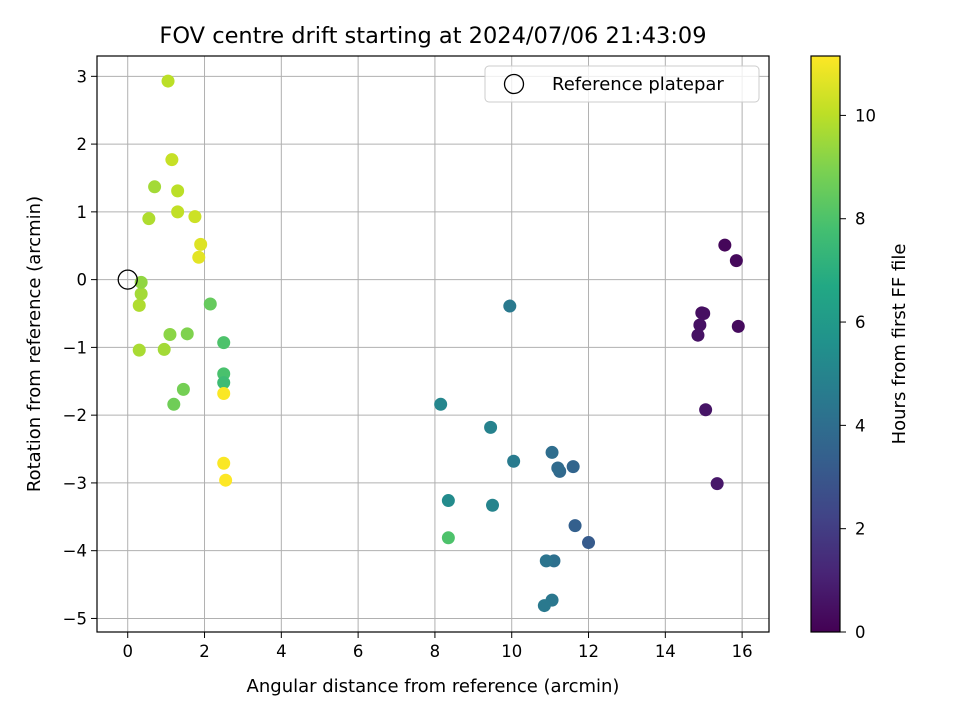  Describe the element at coordinates (82, 280) in the screenshot. I see `y-tick-label: 0` at that location.